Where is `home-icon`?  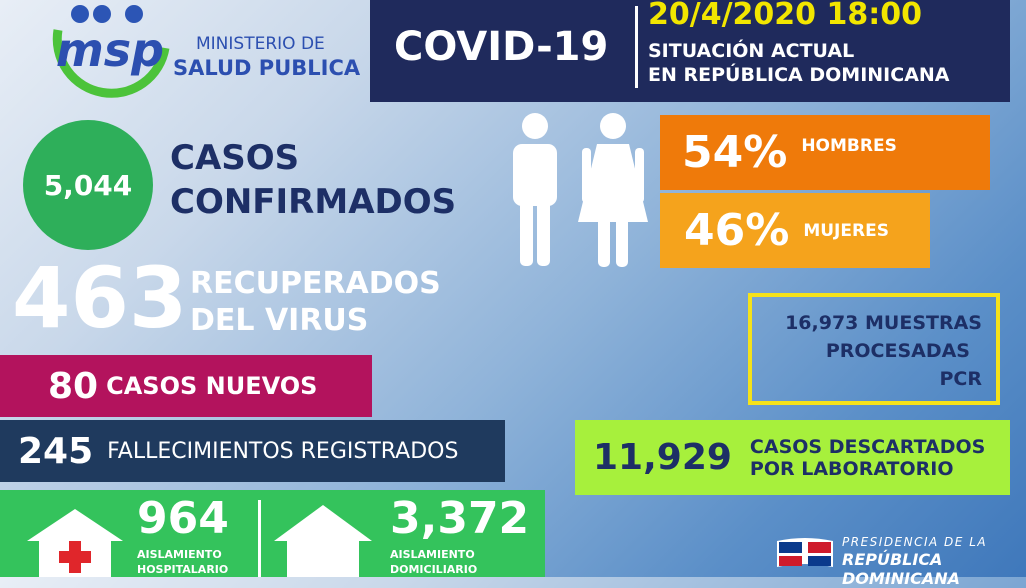 home-icon is located at coordinates (323, 541).